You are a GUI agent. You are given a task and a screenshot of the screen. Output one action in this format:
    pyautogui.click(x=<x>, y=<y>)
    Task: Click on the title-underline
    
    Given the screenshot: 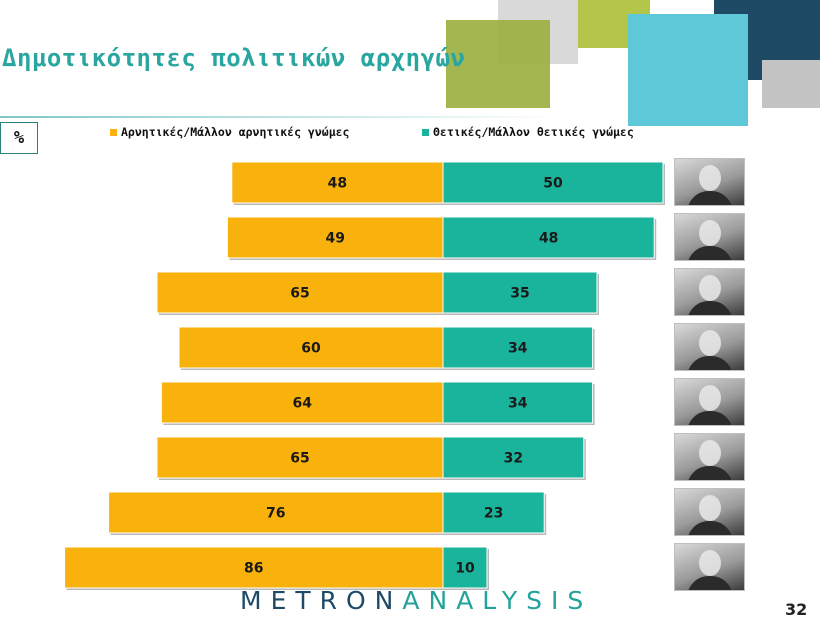 What is the action you would take?
    pyautogui.click(x=280, y=117)
    